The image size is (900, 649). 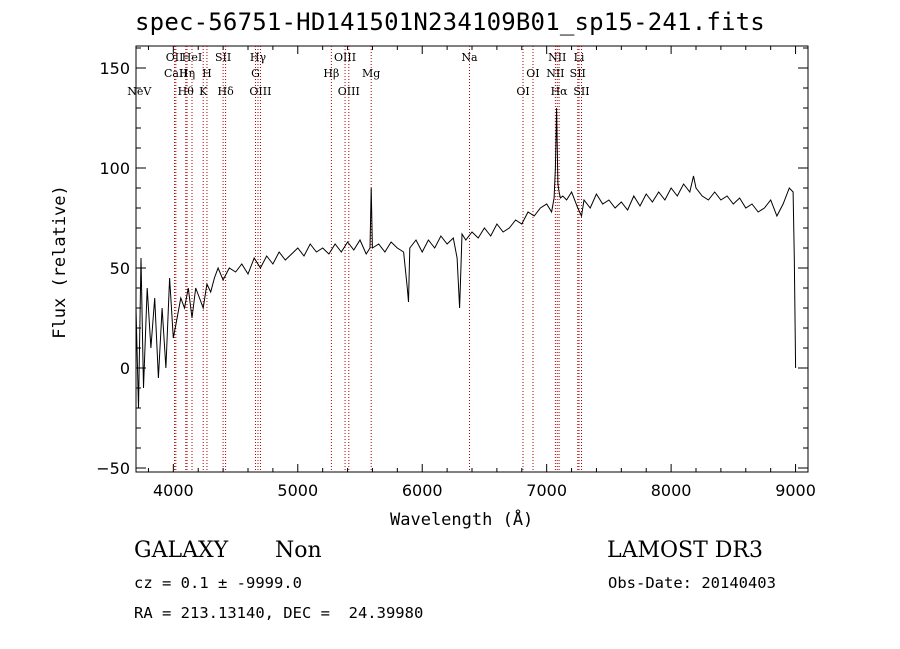 What do you see at coordinates (258, 57) in the screenshot?
I see `line-marker-label: Hγ` at bounding box center [258, 57].